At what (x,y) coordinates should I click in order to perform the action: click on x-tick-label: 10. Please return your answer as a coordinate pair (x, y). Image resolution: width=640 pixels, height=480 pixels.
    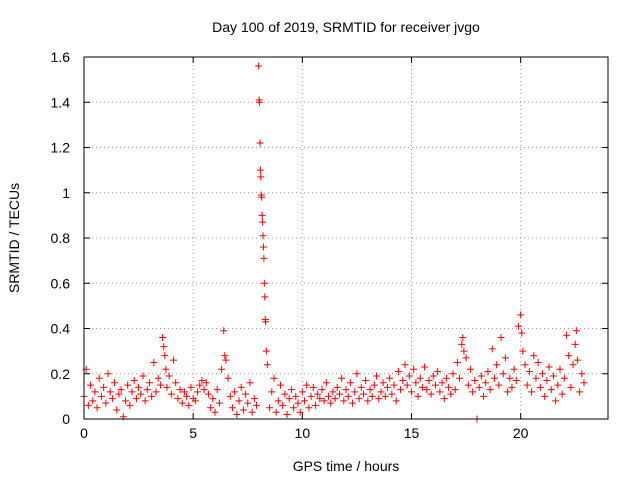
    Looking at the image, I should click on (303, 433).